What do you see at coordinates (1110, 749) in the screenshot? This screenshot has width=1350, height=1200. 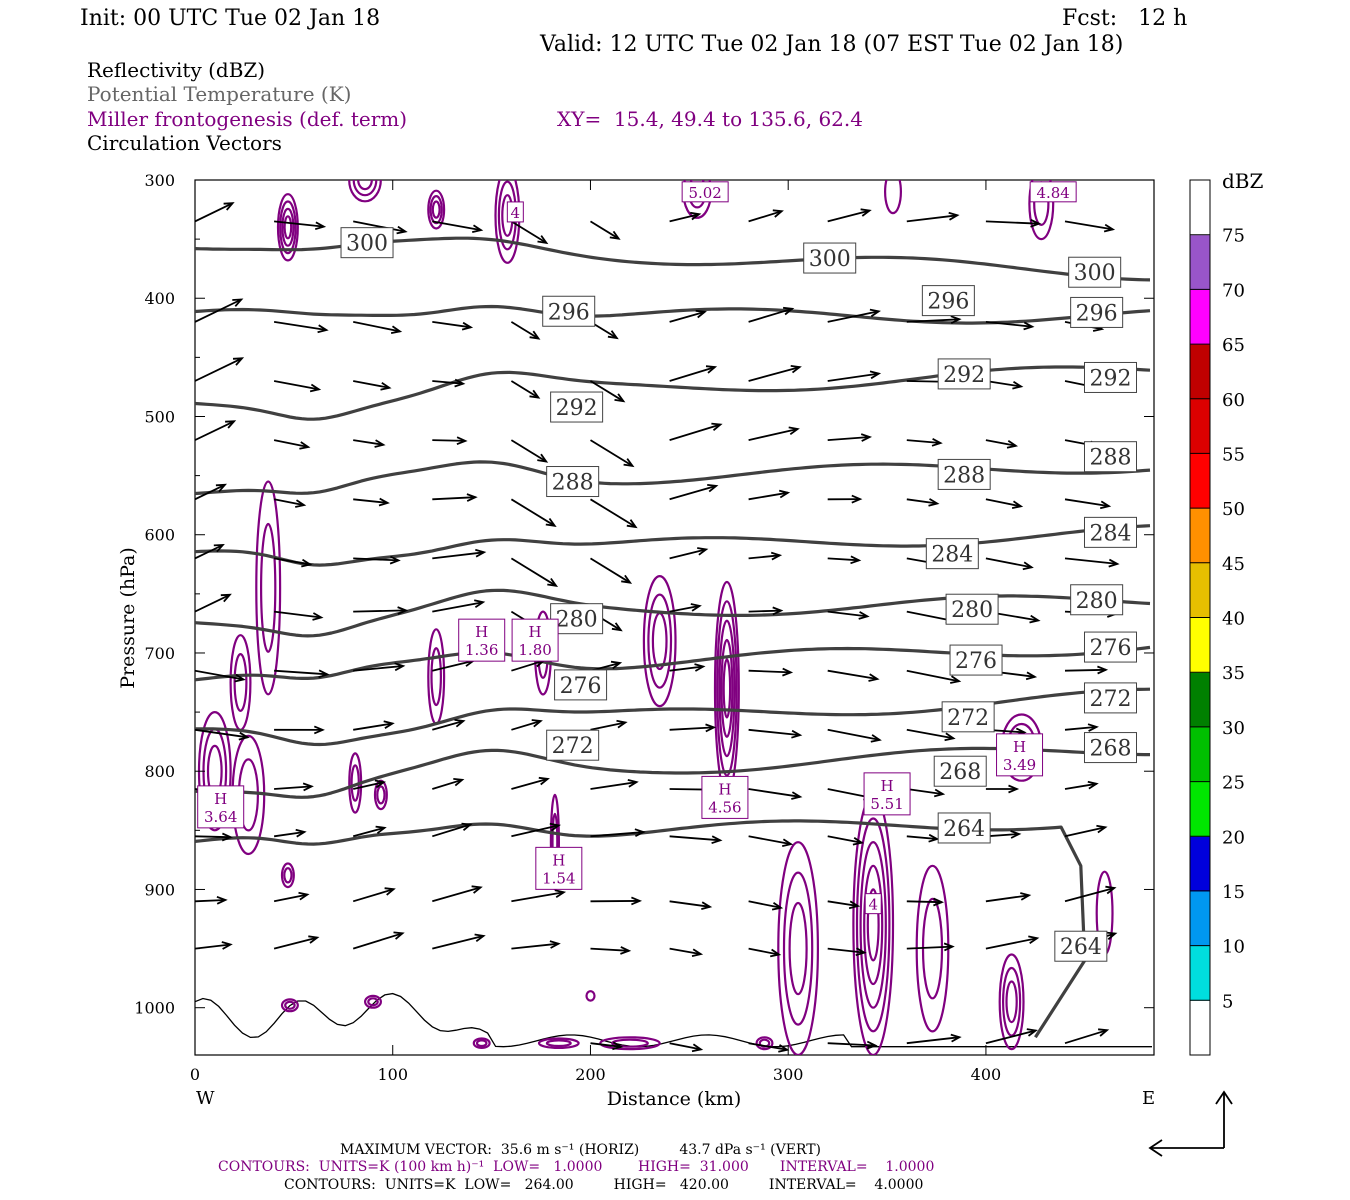 I see `theta-label: 268` at bounding box center [1110, 749].